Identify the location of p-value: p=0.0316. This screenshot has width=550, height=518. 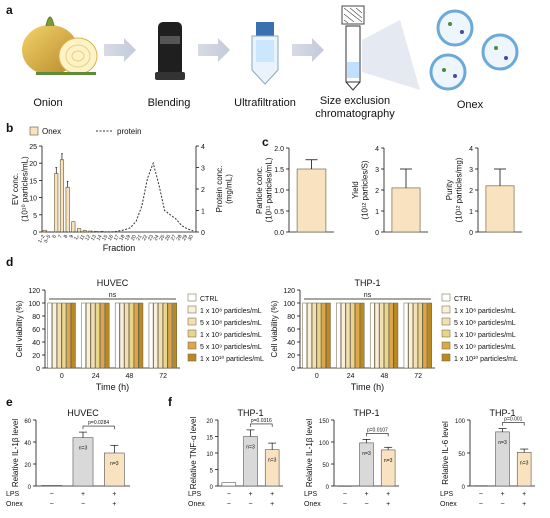
(261, 421).